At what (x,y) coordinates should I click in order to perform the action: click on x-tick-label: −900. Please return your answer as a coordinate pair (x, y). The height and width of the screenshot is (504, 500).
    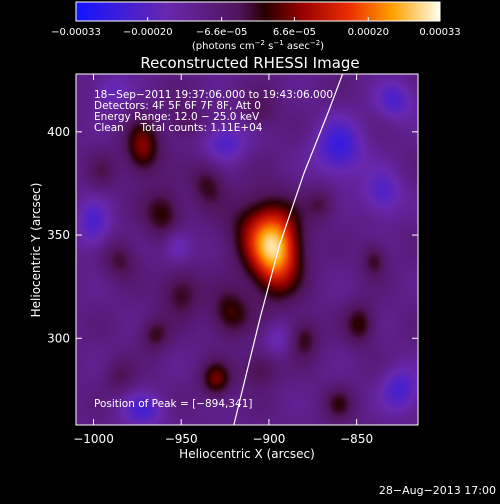
    Looking at the image, I should click on (268, 439).